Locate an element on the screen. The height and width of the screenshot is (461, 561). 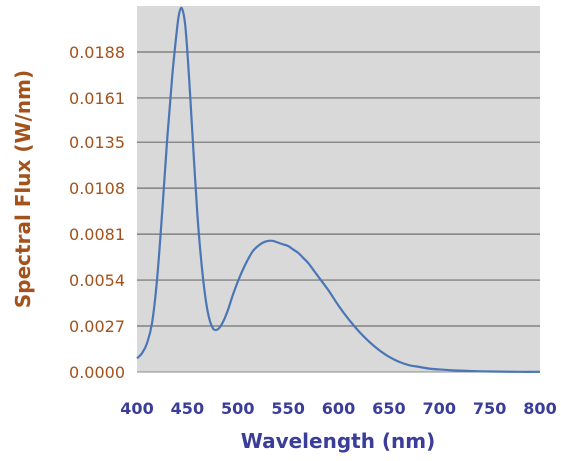
y-tick-label: 0.0188 is located at coordinates (97, 52).